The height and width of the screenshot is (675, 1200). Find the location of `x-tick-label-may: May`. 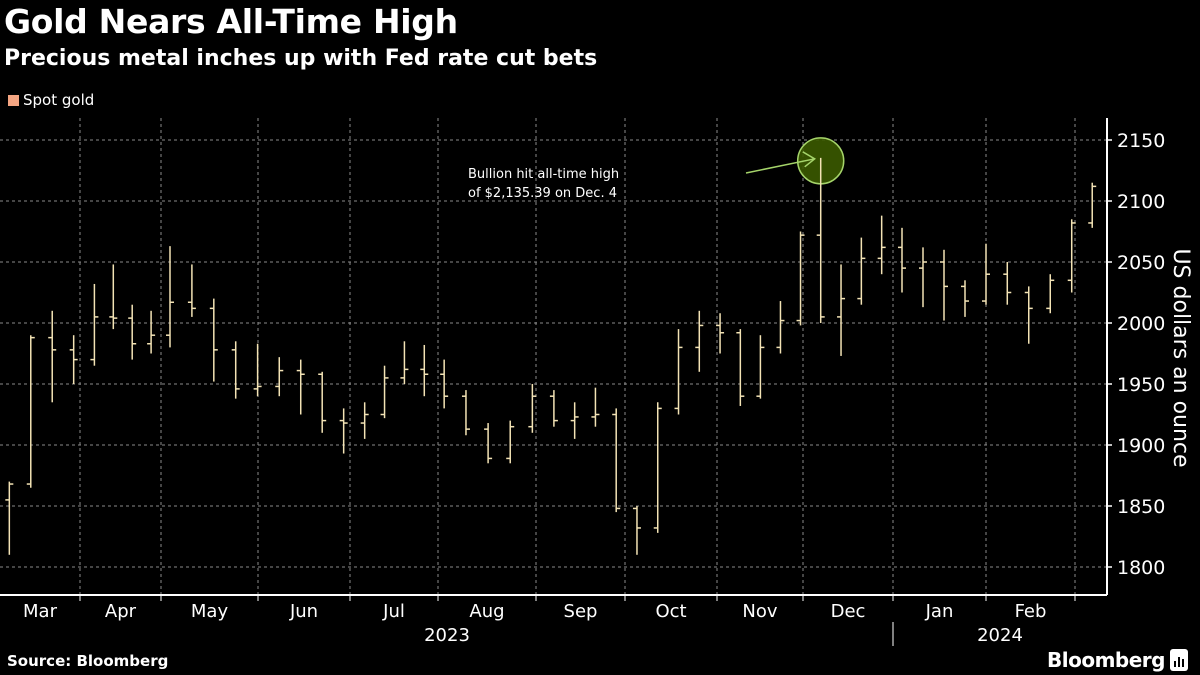

x-tick-label-may: May is located at coordinates (210, 611).